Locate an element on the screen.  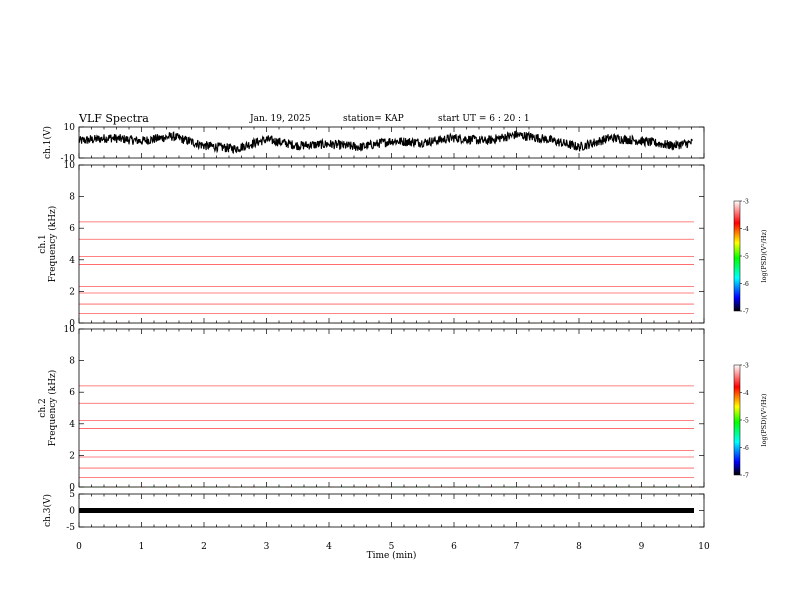
station-label: station= KAP is located at coordinates (373, 119).